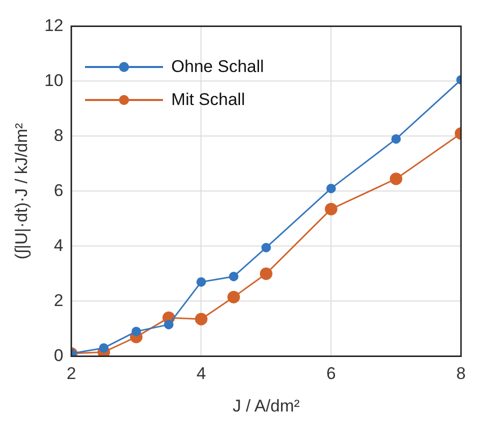  Describe the element at coordinates (71, 374) in the screenshot. I see `x-tick-label: 2` at that location.